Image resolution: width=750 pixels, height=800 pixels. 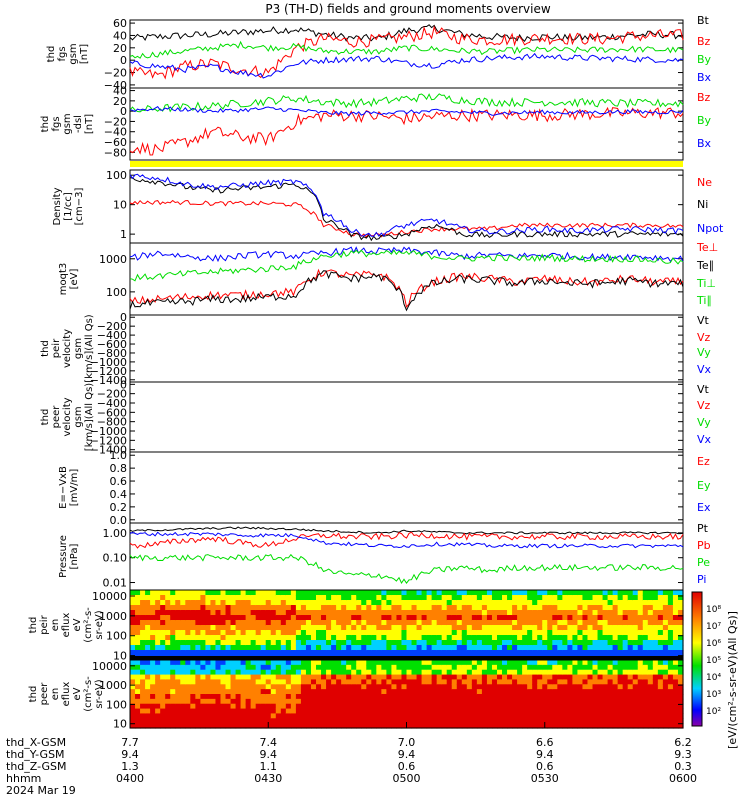 What do you see at coordinates (44, 694) in the screenshot?
I see `y-axis-label: peer` at bounding box center [44, 694].